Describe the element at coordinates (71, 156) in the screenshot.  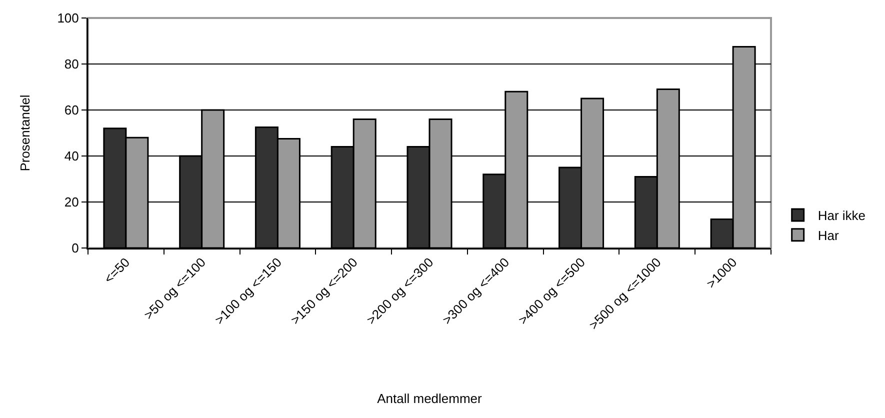
I see `y-tick-label: 40` at that location.